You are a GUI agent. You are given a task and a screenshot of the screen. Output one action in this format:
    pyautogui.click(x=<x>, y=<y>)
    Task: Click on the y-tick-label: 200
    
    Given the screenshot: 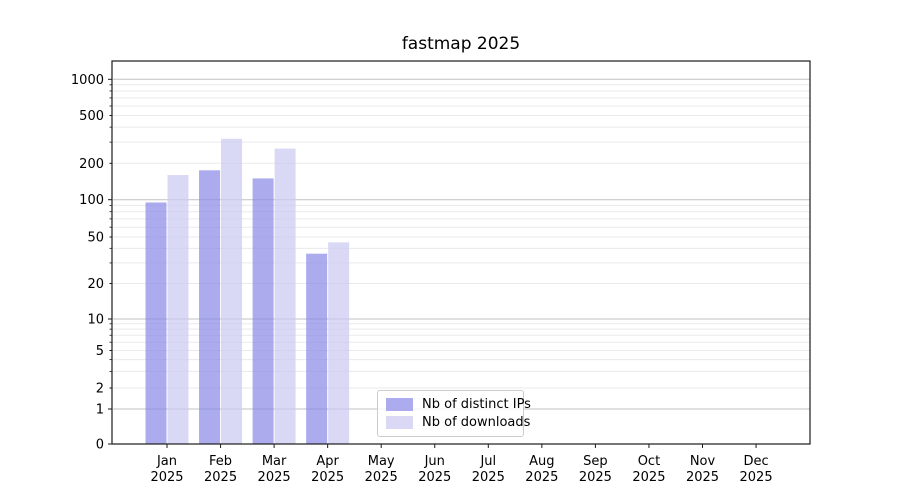 What is the action you would take?
    pyautogui.click(x=91, y=164)
    